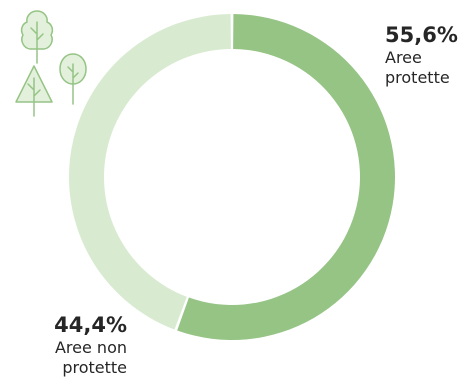 The width and height of the screenshot is (473, 389). I want to click on label-protected: 55,6% Aree protette, so click(421, 55).